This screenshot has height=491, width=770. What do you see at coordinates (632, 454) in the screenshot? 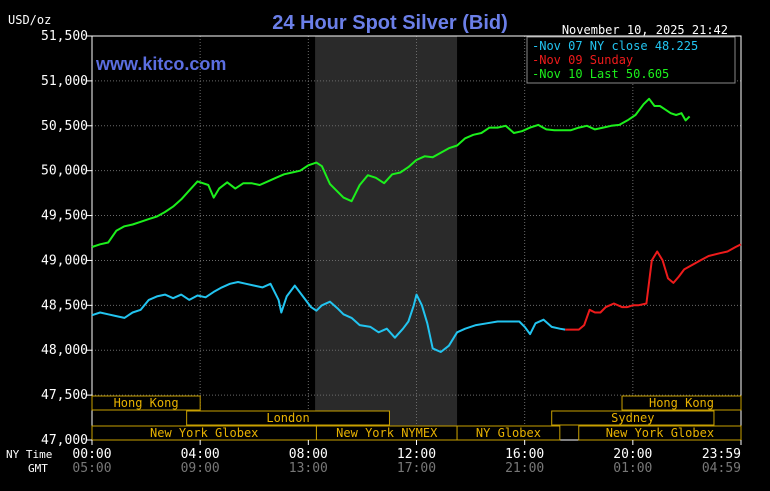
I see `x-tick-label-ny: 20:00` at bounding box center [632, 454].